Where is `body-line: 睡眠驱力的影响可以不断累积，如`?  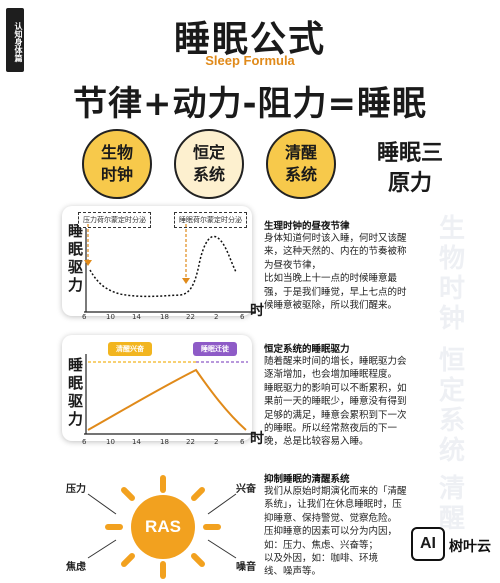 body-line: 睡眠驱力的影响可以不断累积，如 is located at coordinates (335, 388).